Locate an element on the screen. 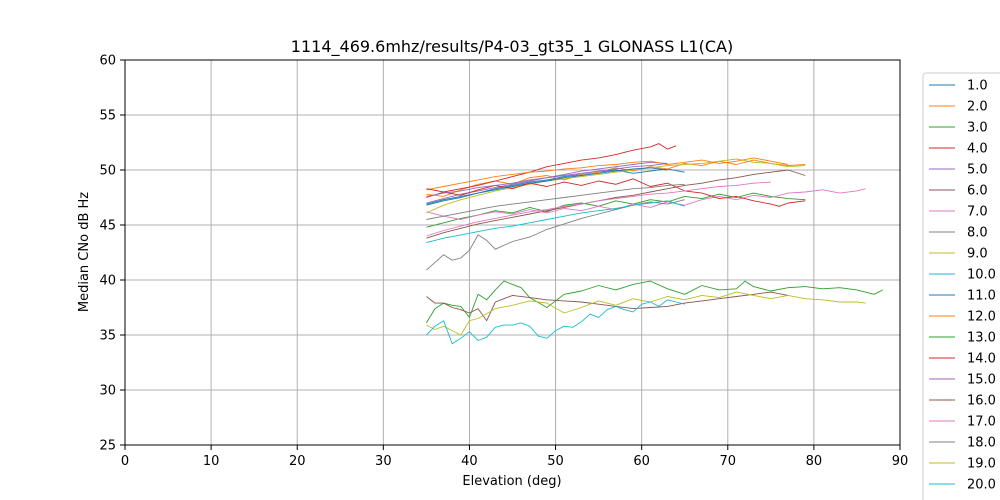 The height and width of the screenshot is (500, 1000). legend-entry: 11.0 is located at coordinates (981, 296).